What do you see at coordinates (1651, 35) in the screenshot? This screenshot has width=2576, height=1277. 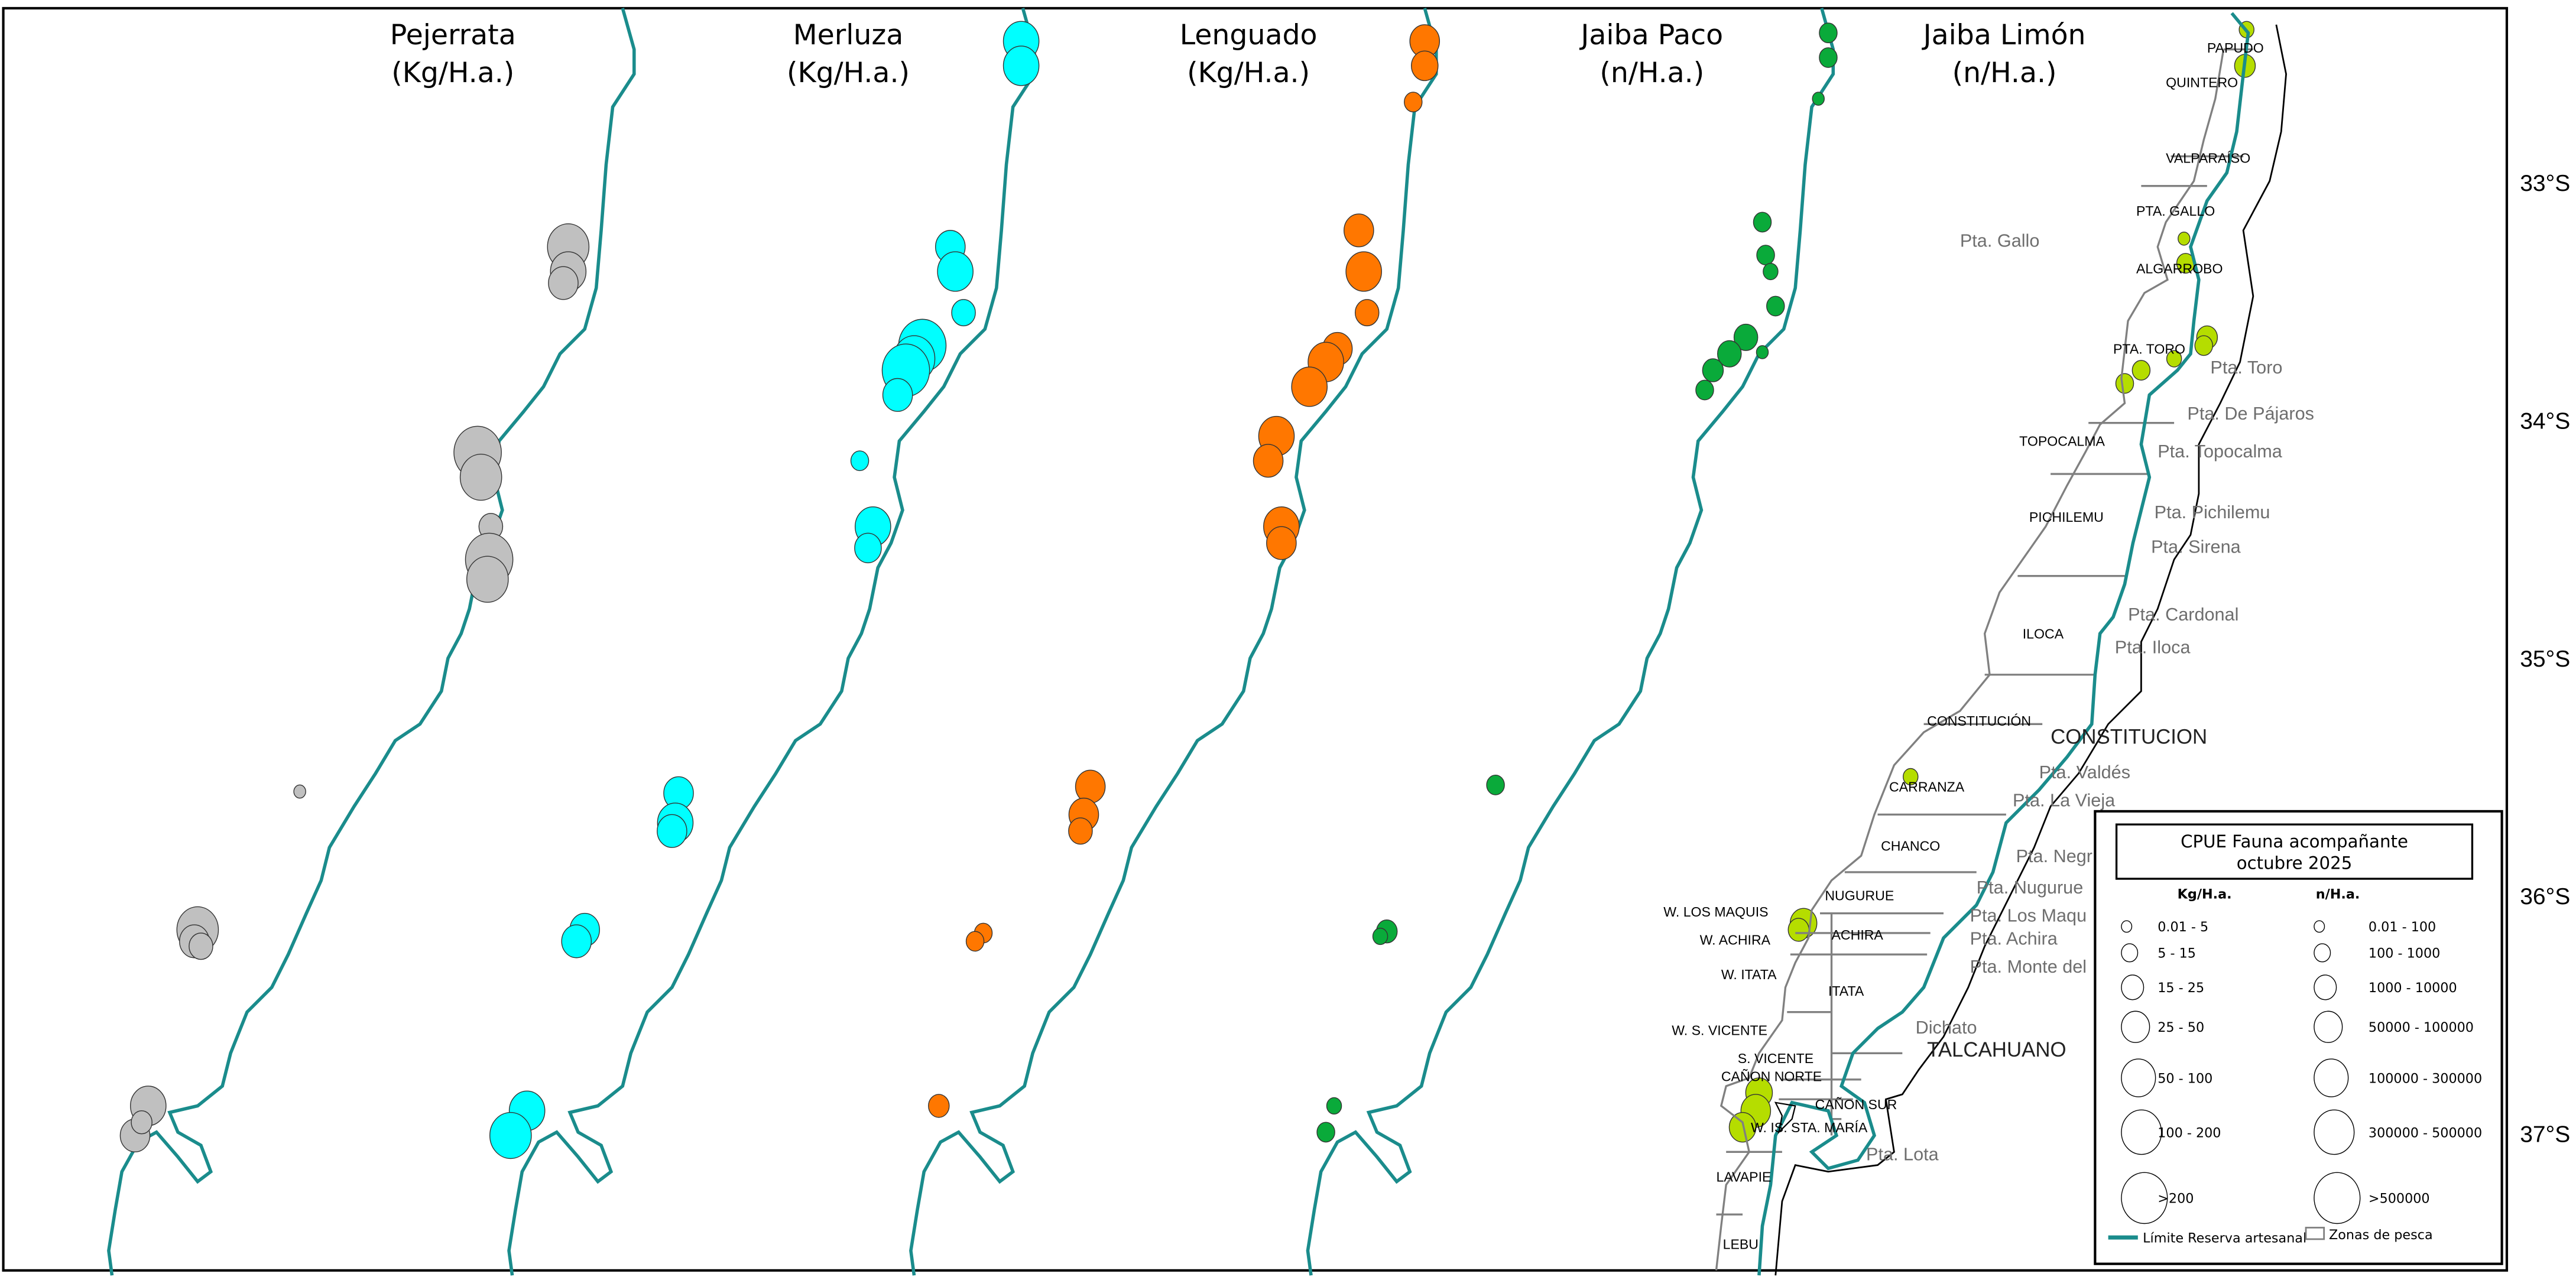 I see `panel-title: Jaiba Paco` at bounding box center [1651, 35].